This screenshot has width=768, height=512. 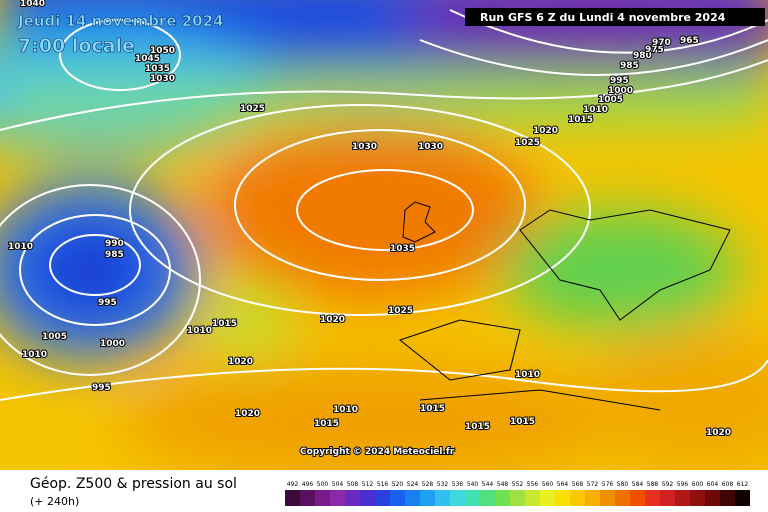 I want to click on colorbar-label: 524, so click(x=413, y=484).